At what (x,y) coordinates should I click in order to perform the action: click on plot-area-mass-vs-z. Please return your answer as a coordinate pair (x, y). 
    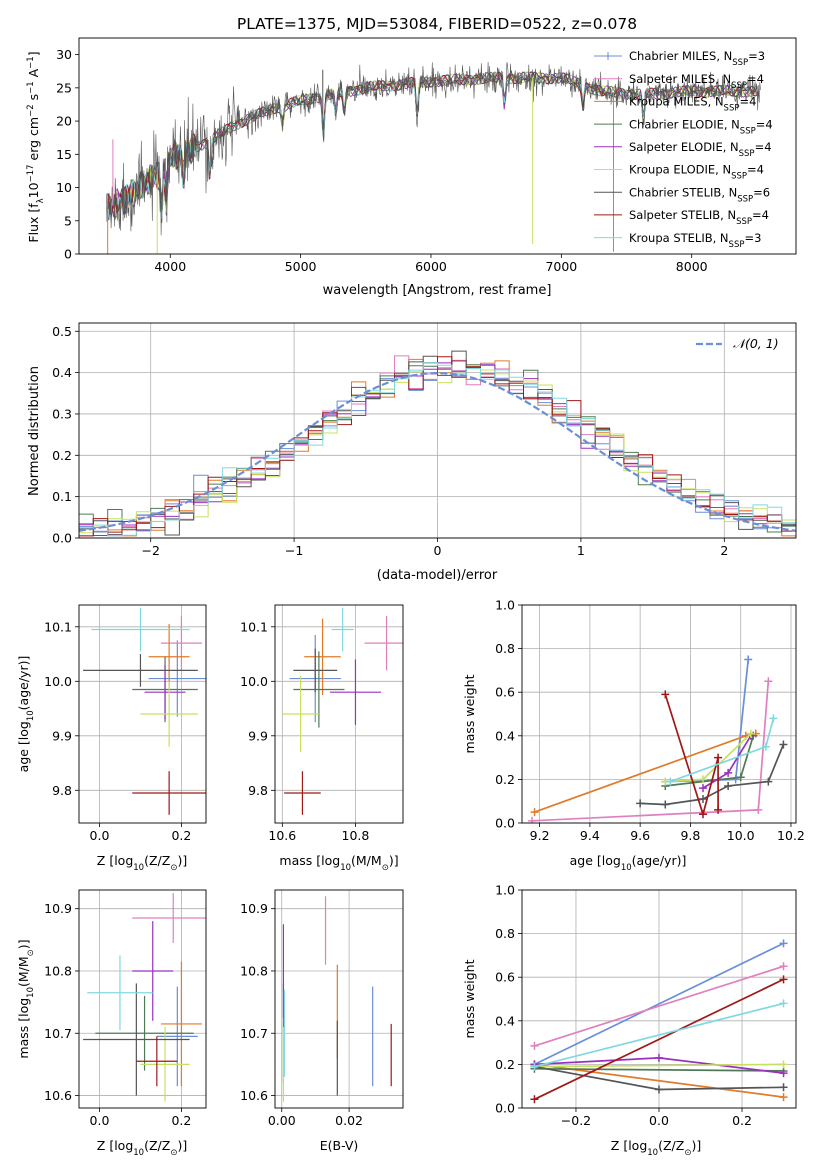
    Looking at the image, I should click on (144, 997).